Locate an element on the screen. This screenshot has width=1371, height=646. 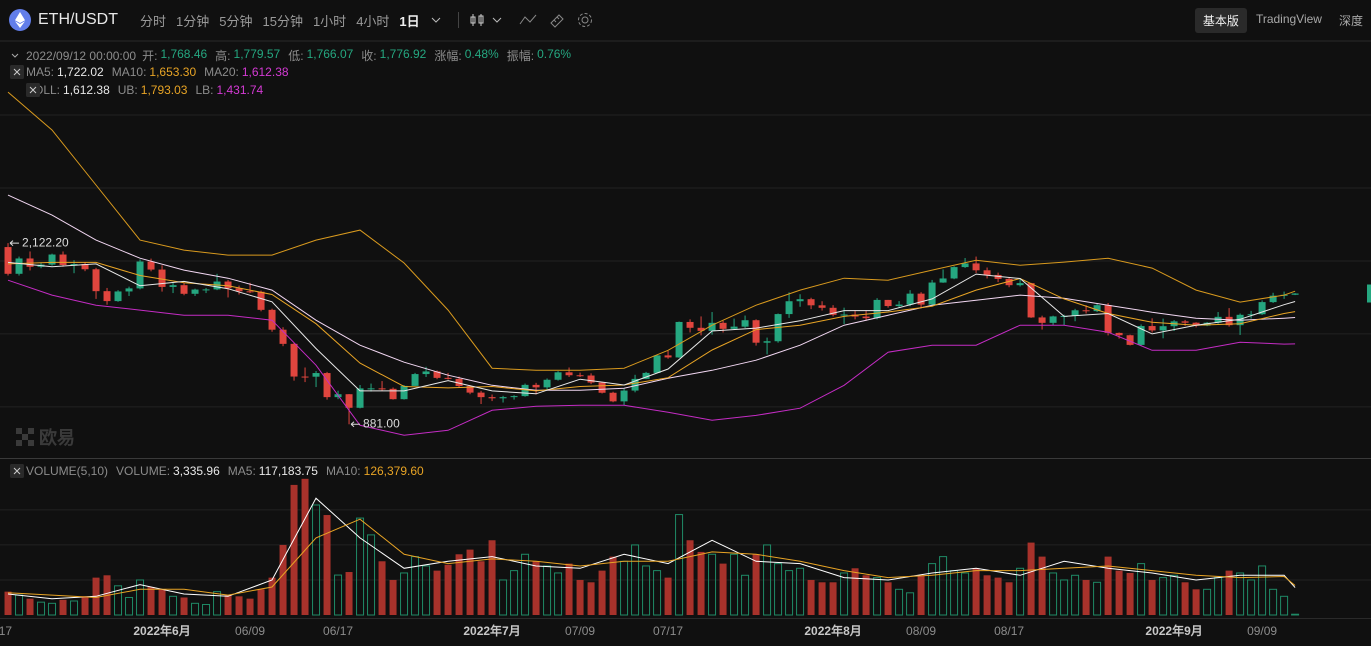
collapse-caret is located at coordinates (15, 56).